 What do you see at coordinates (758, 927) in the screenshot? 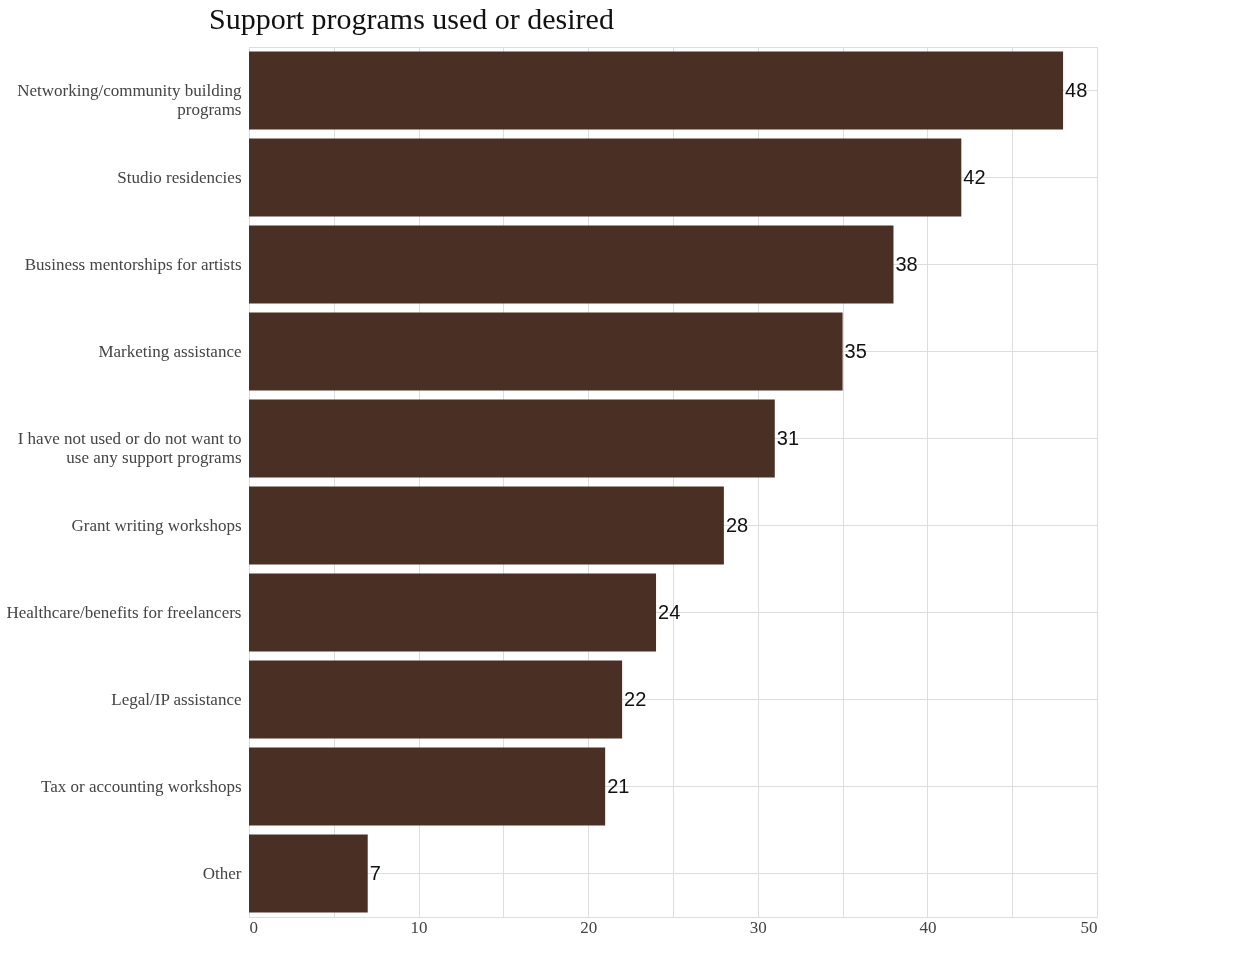
I see `x-tick-label: 30` at bounding box center [758, 927].